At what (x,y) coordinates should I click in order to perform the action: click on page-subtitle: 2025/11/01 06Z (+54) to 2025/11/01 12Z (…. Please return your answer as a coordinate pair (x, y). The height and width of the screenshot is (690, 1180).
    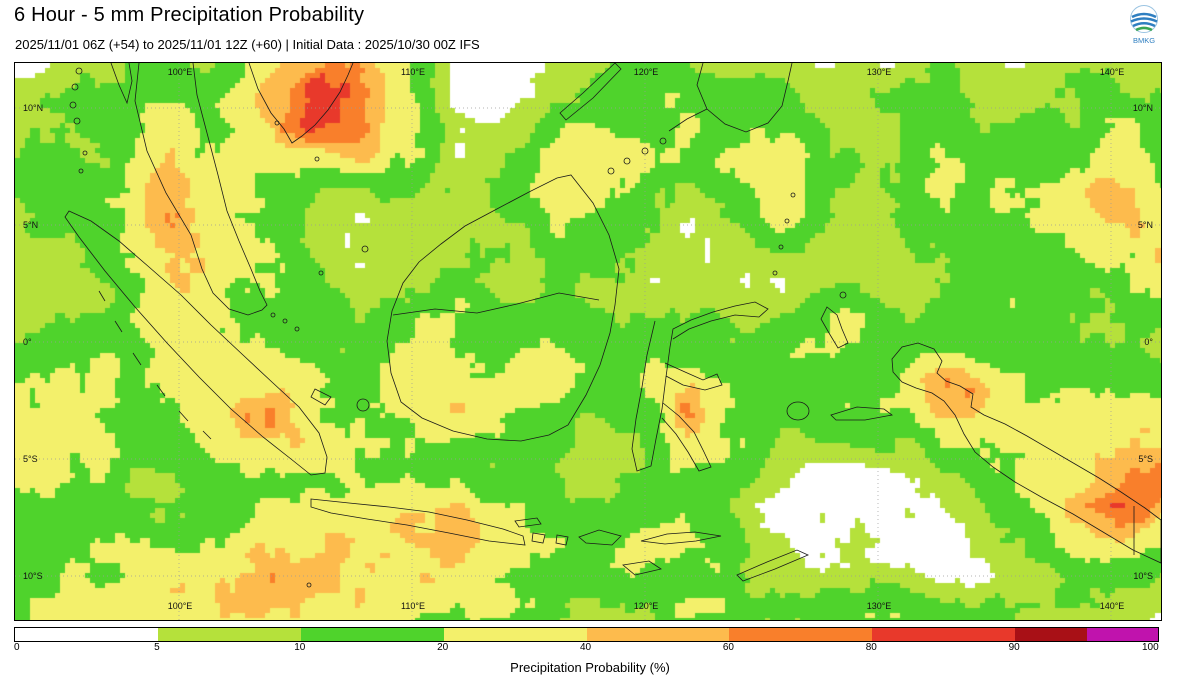
    Looking at the image, I should click on (247, 44).